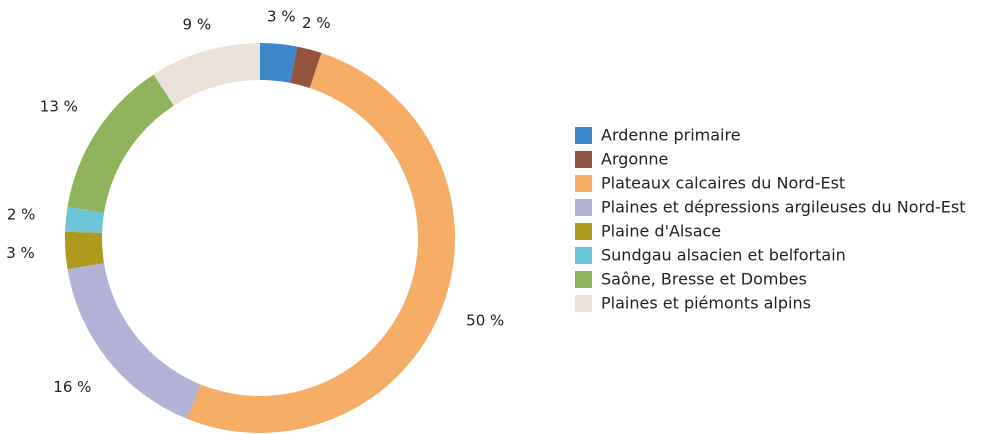  What do you see at coordinates (706, 303) in the screenshot?
I see `legend-label: Plaines et piémonts alpins` at bounding box center [706, 303].